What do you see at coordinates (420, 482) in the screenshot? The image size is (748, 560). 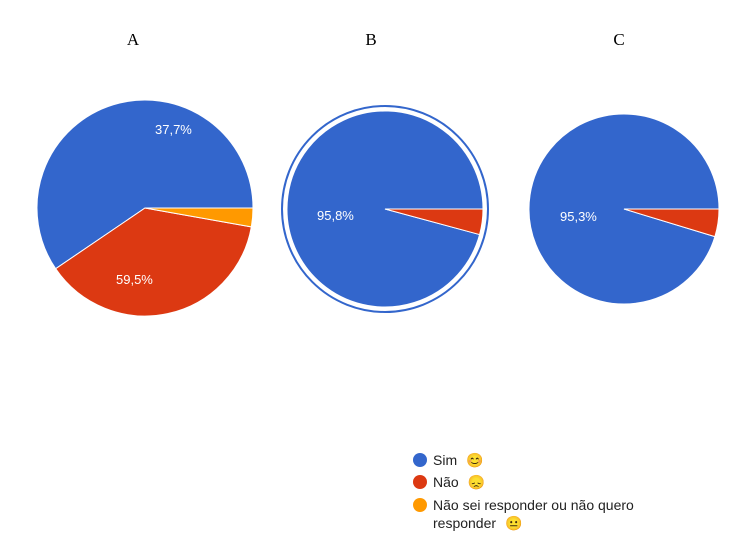 I see `legend-swatch-nao` at bounding box center [420, 482].